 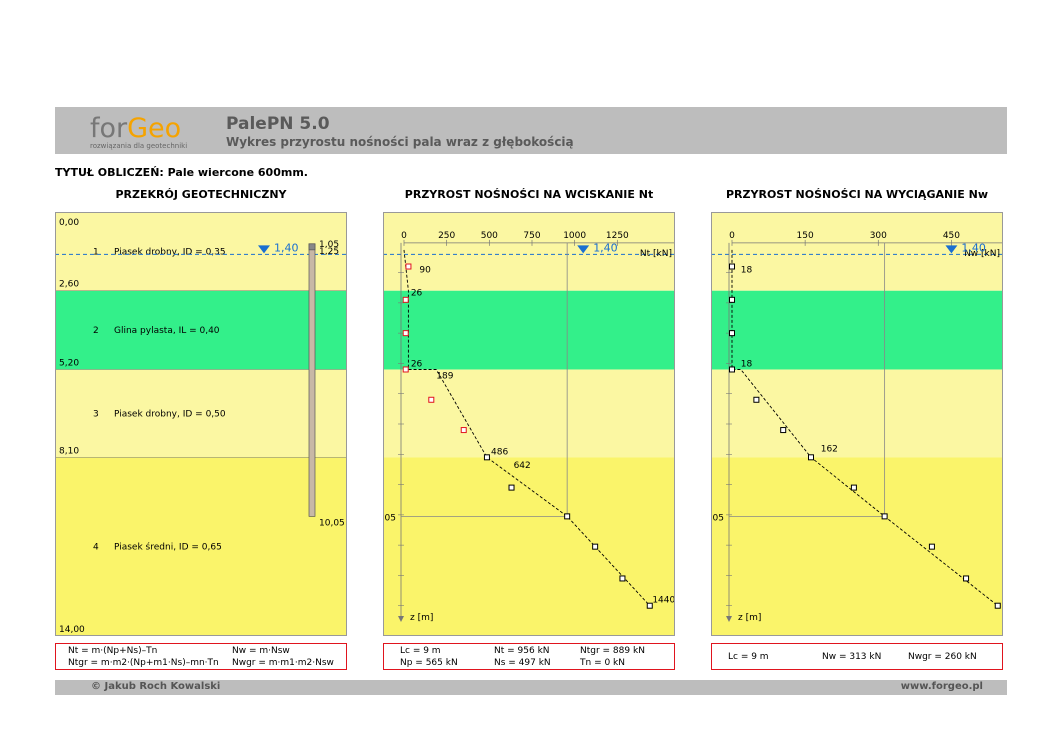 I want to click on nw-panel-title: PRZYROST NOŚNOŚCI NA WYCIĄGANIE Nw, so click(x=857, y=194).